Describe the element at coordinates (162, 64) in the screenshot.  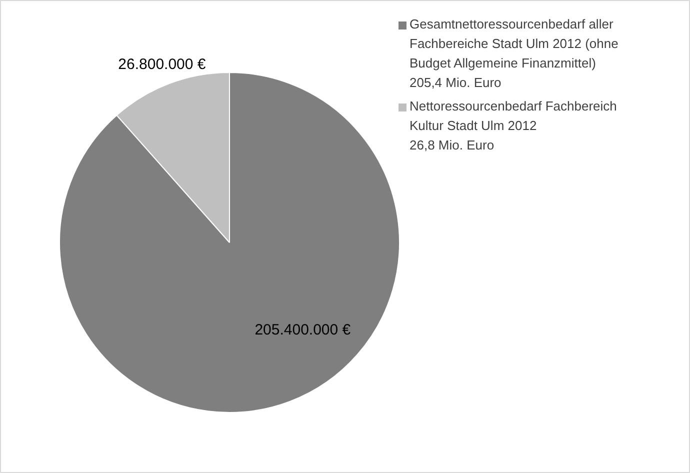
I see `data-label: 26.800.000 €` at that location.